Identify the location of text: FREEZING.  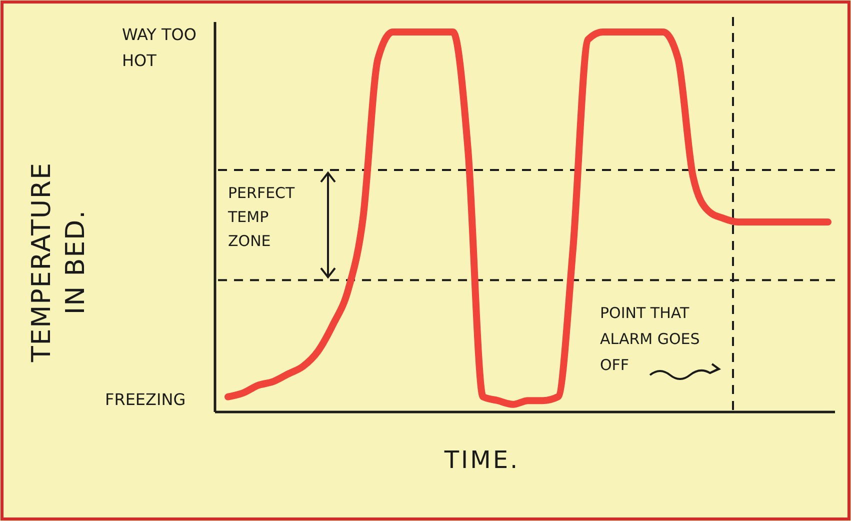
(145, 399).